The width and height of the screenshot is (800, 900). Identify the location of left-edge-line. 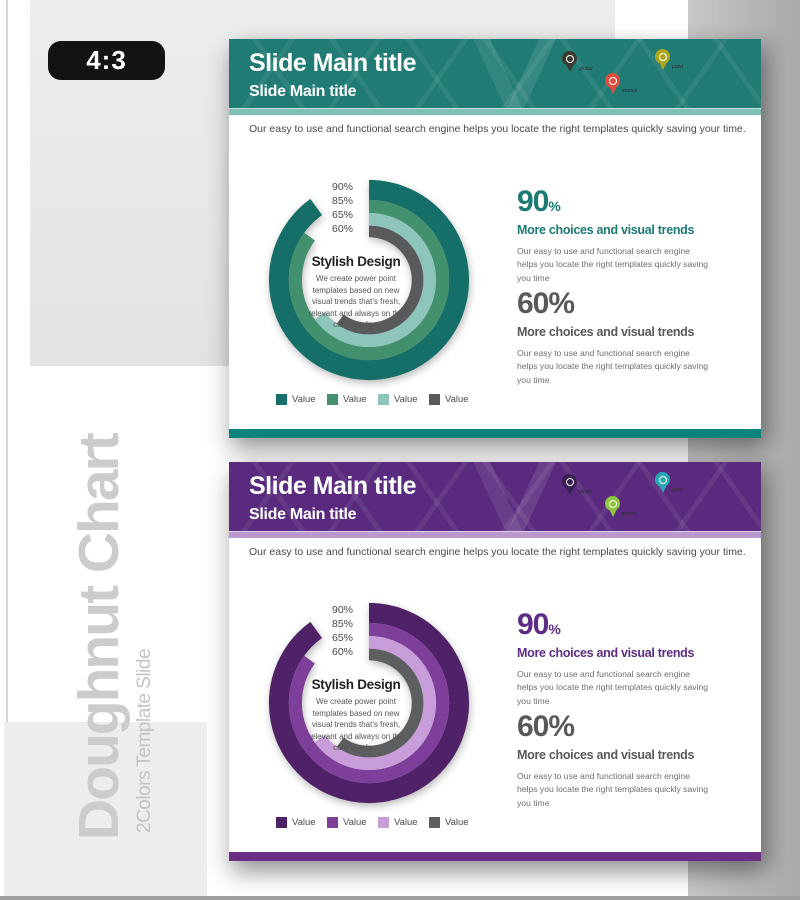
(7, 450).